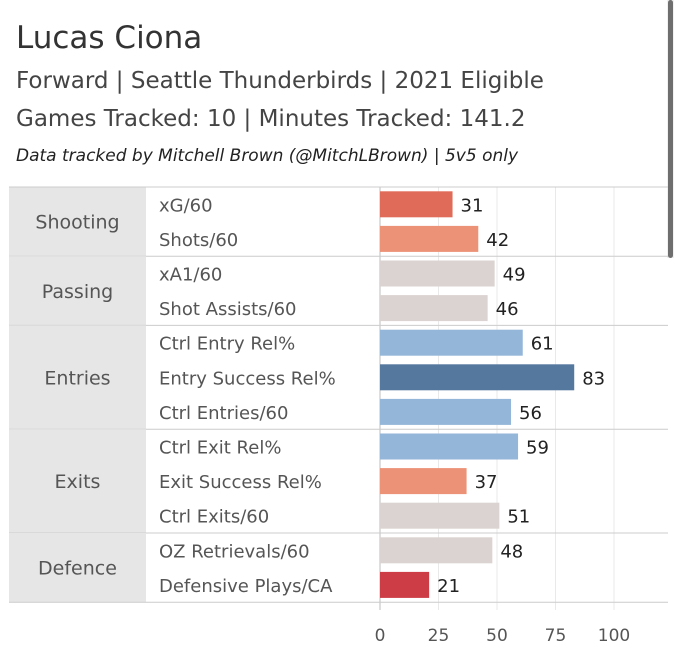  What do you see at coordinates (109, 38) in the screenshot?
I see `player-name-title: Lucas Ciona` at bounding box center [109, 38].